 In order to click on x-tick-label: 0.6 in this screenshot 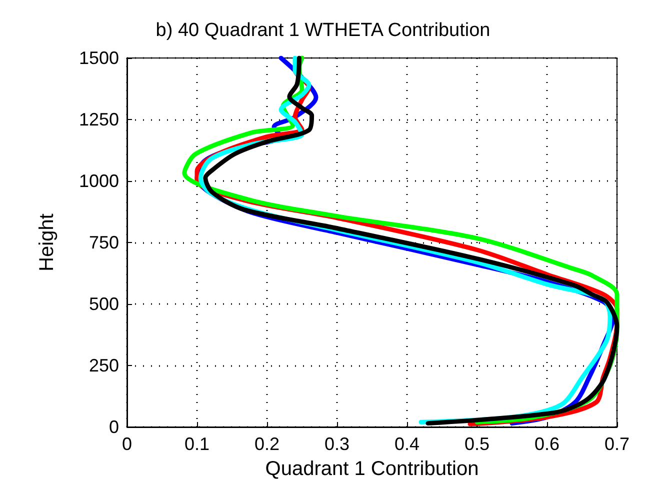, I will do `click(547, 444)`.